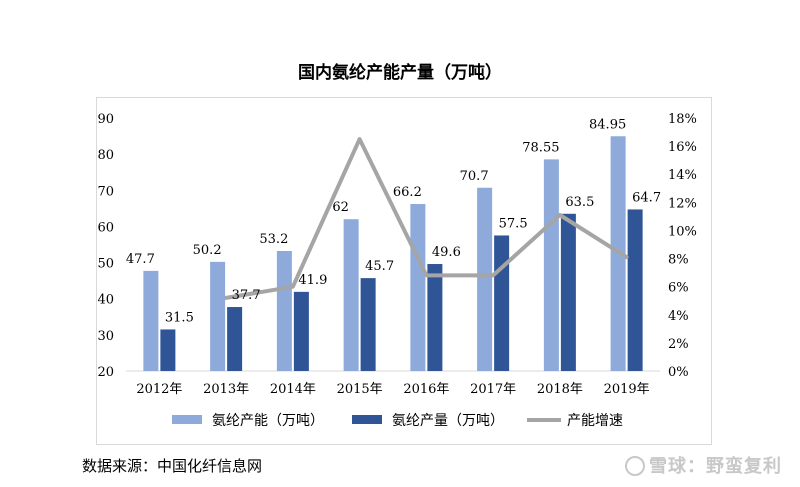  Describe the element at coordinates (105, 300) in the screenshot. I see `y-tick-label: 40` at that location.